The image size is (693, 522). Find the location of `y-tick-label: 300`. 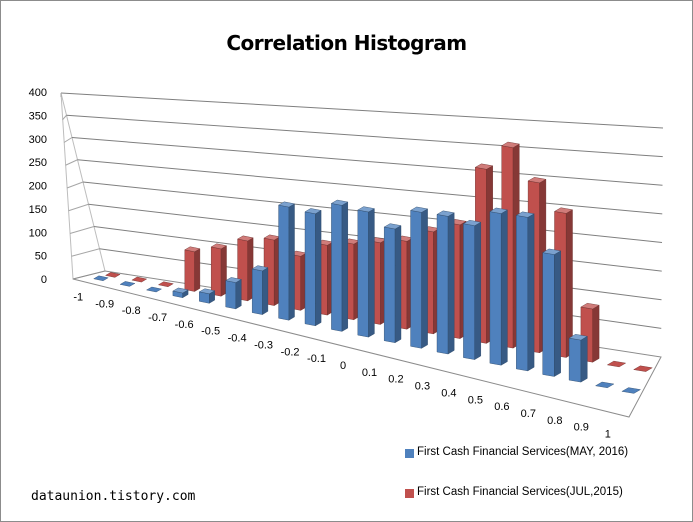

y-tick-label: 300 is located at coordinates (38, 140).